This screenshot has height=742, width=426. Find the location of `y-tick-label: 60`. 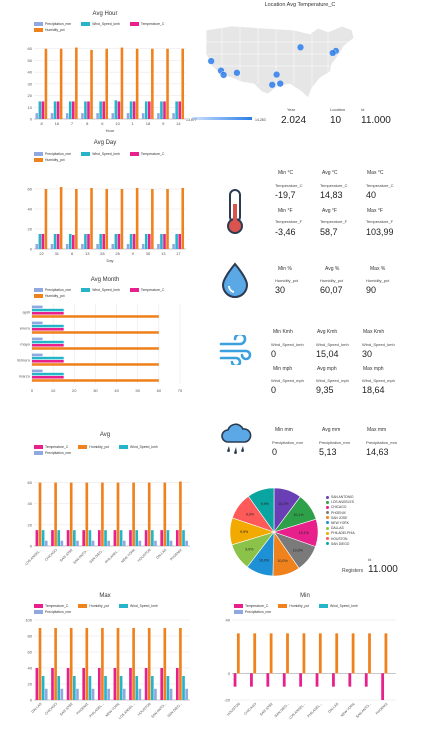

y-tick-label: 60 is located at coordinates (30, 652).